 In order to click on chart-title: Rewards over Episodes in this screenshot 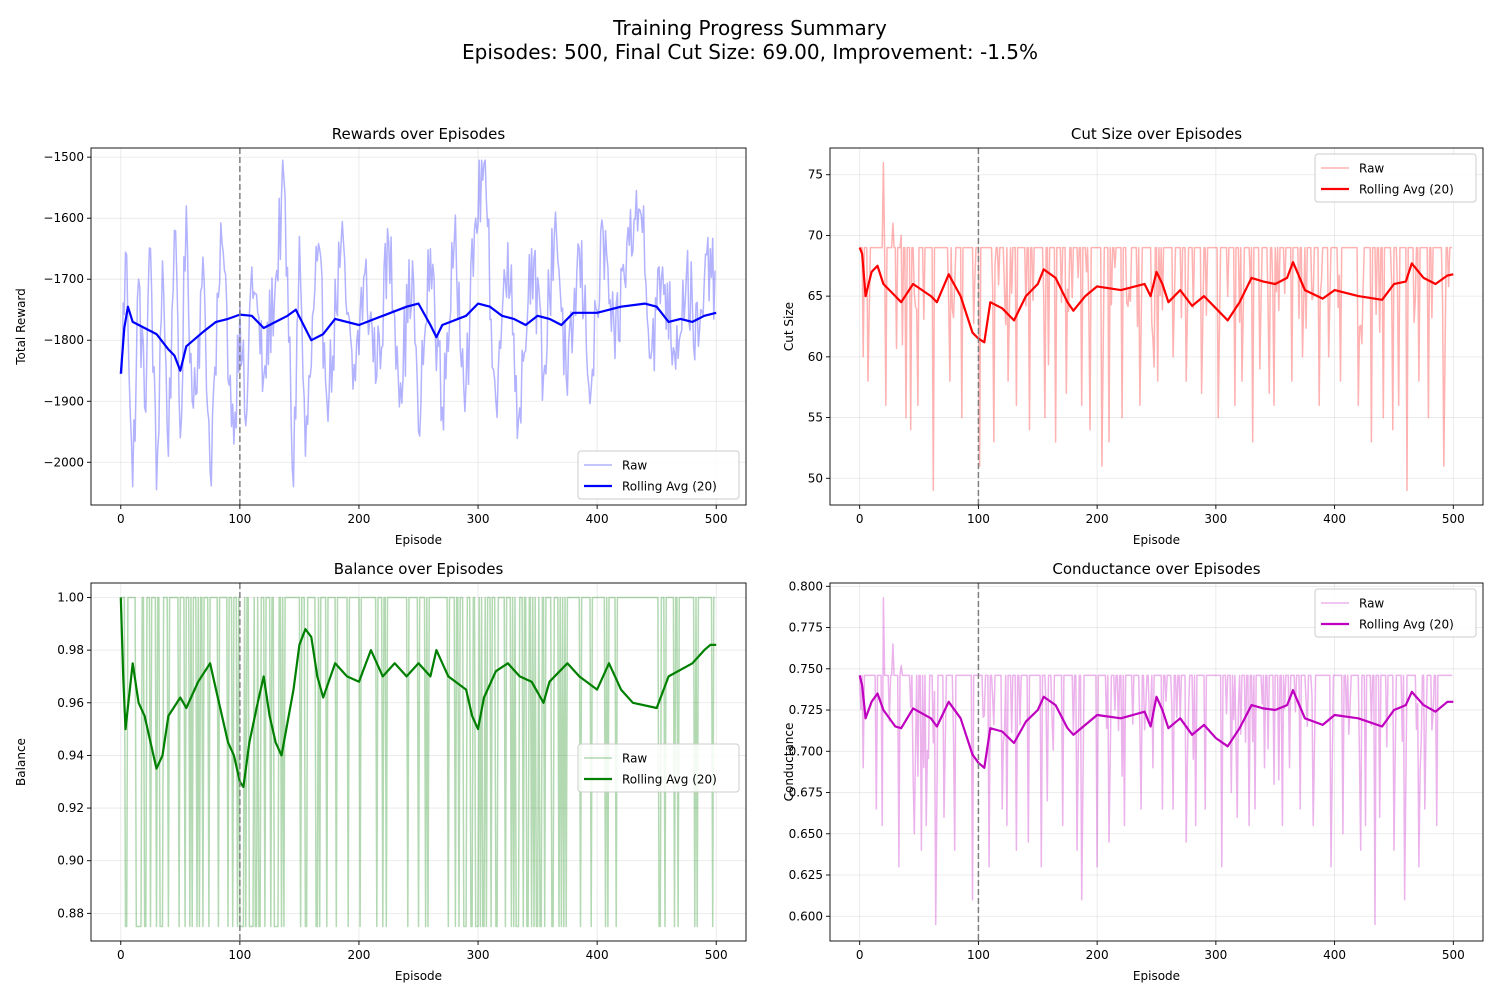, I will do `click(419, 134)`.